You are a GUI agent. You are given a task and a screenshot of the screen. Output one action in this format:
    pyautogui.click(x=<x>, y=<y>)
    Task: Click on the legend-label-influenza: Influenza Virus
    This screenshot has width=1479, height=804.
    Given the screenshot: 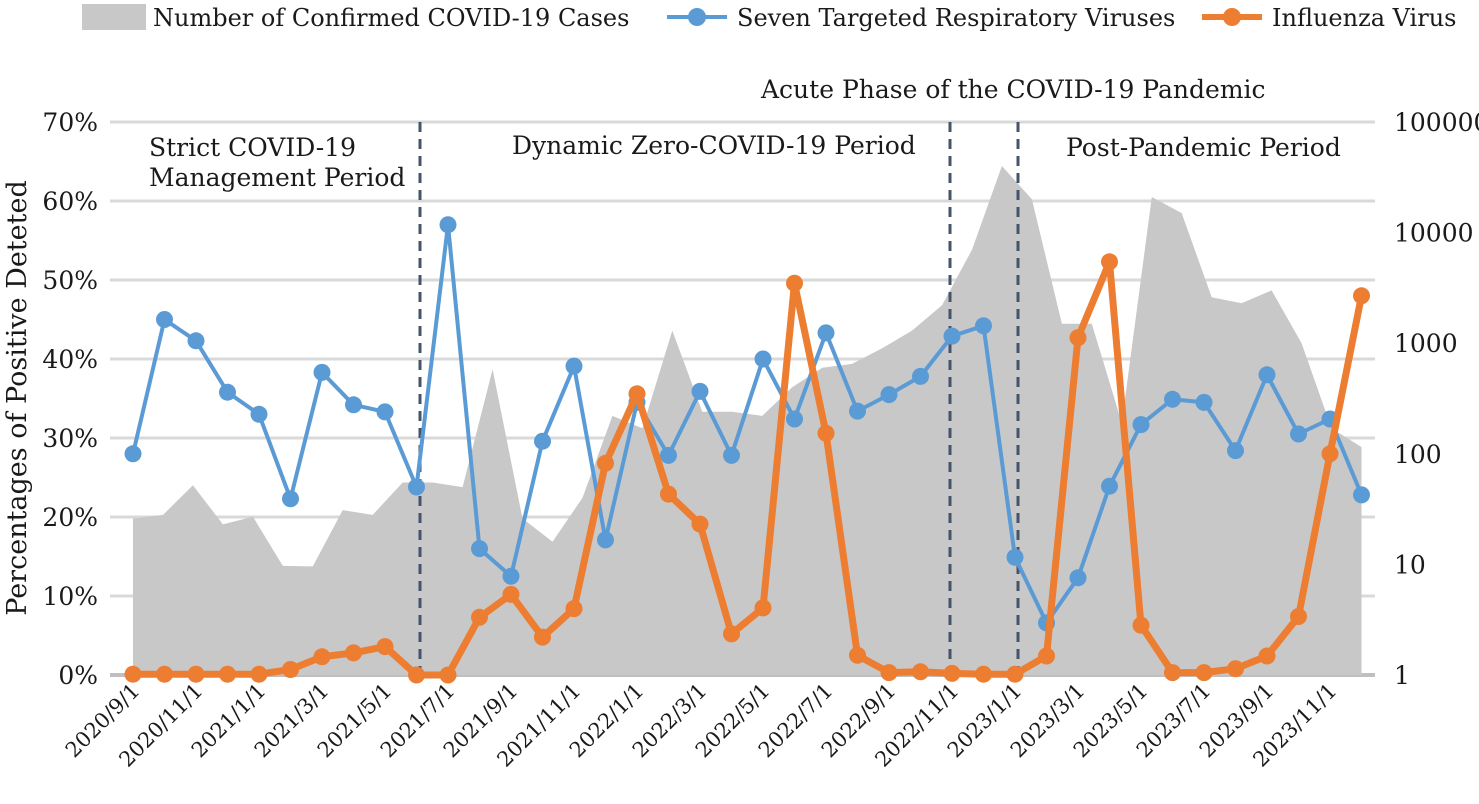 What is the action you would take?
    pyautogui.click(x=1364, y=18)
    